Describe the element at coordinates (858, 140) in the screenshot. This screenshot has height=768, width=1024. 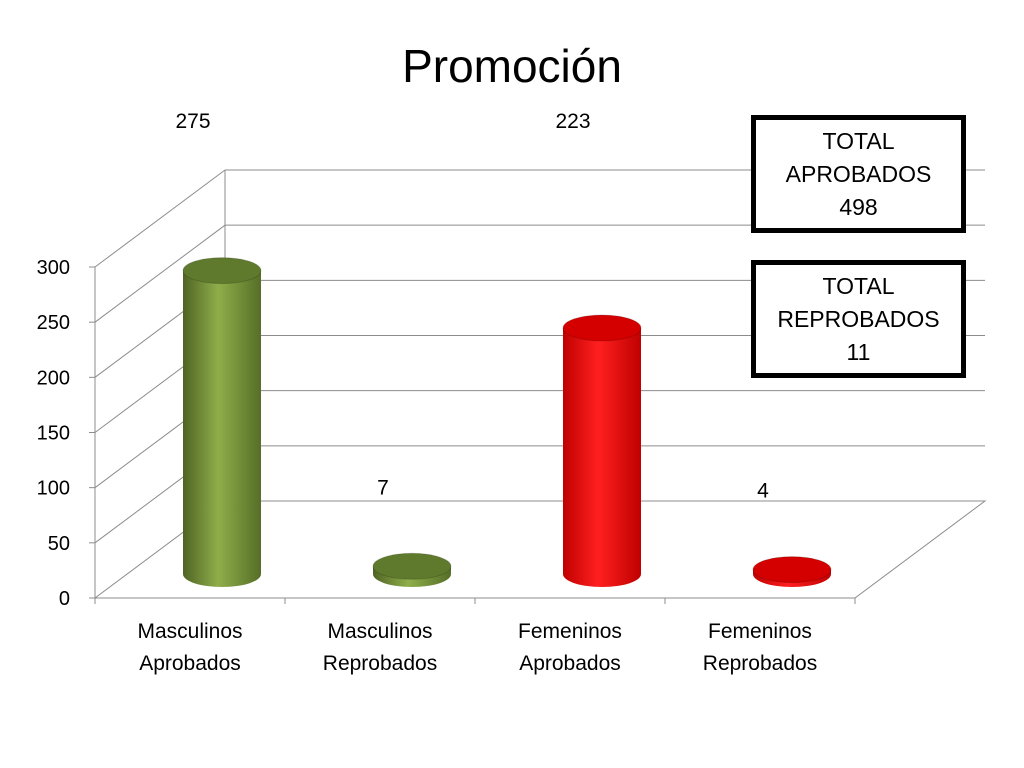
I see `total-approved-line1: TOTAL` at that location.